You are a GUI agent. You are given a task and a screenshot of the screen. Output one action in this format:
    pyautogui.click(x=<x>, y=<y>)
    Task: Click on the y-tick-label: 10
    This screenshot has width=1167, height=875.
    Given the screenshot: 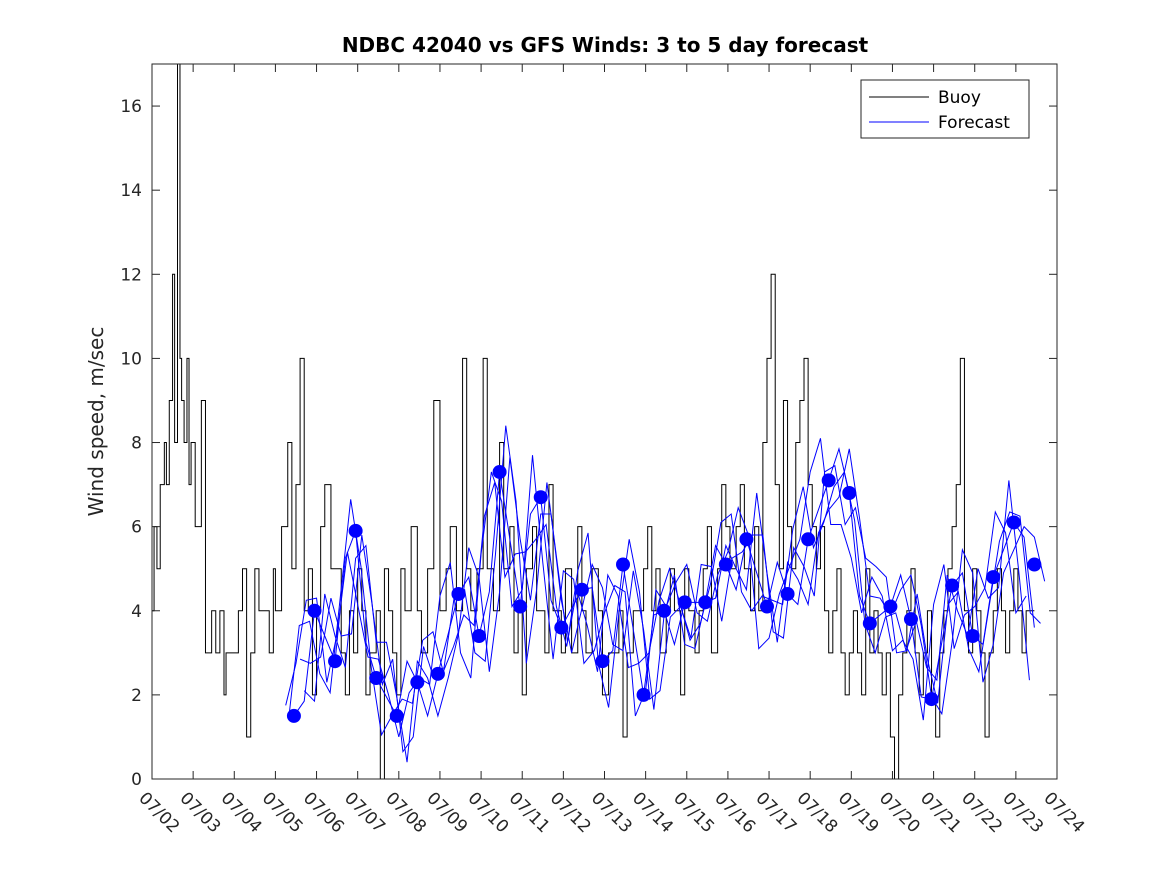 What is the action you would take?
    pyautogui.click(x=131, y=359)
    